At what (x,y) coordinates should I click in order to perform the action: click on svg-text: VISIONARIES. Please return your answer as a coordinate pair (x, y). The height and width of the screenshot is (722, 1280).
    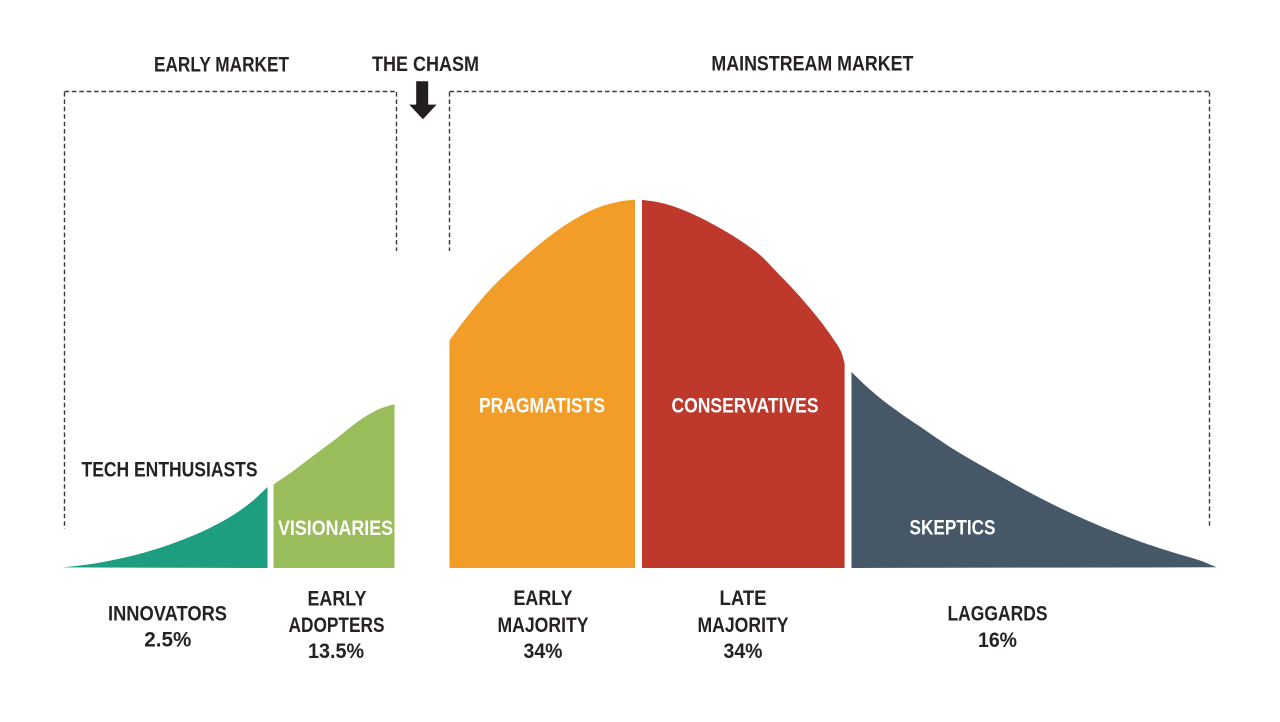
    Looking at the image, I should click on (335, 528).